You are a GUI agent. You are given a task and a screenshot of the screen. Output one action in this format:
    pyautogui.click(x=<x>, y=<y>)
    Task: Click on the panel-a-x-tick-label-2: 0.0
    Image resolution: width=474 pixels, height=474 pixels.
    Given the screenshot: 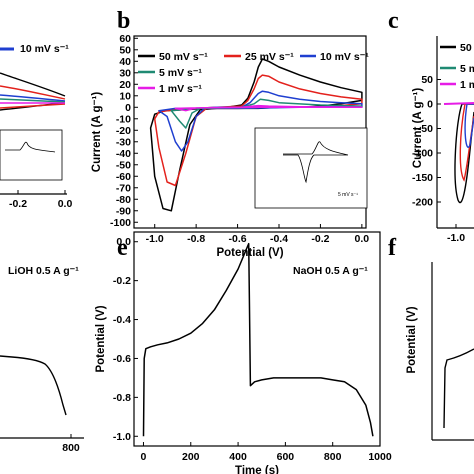 What is the action you would take?
    pyautogui.click(x=65, y=204)
    